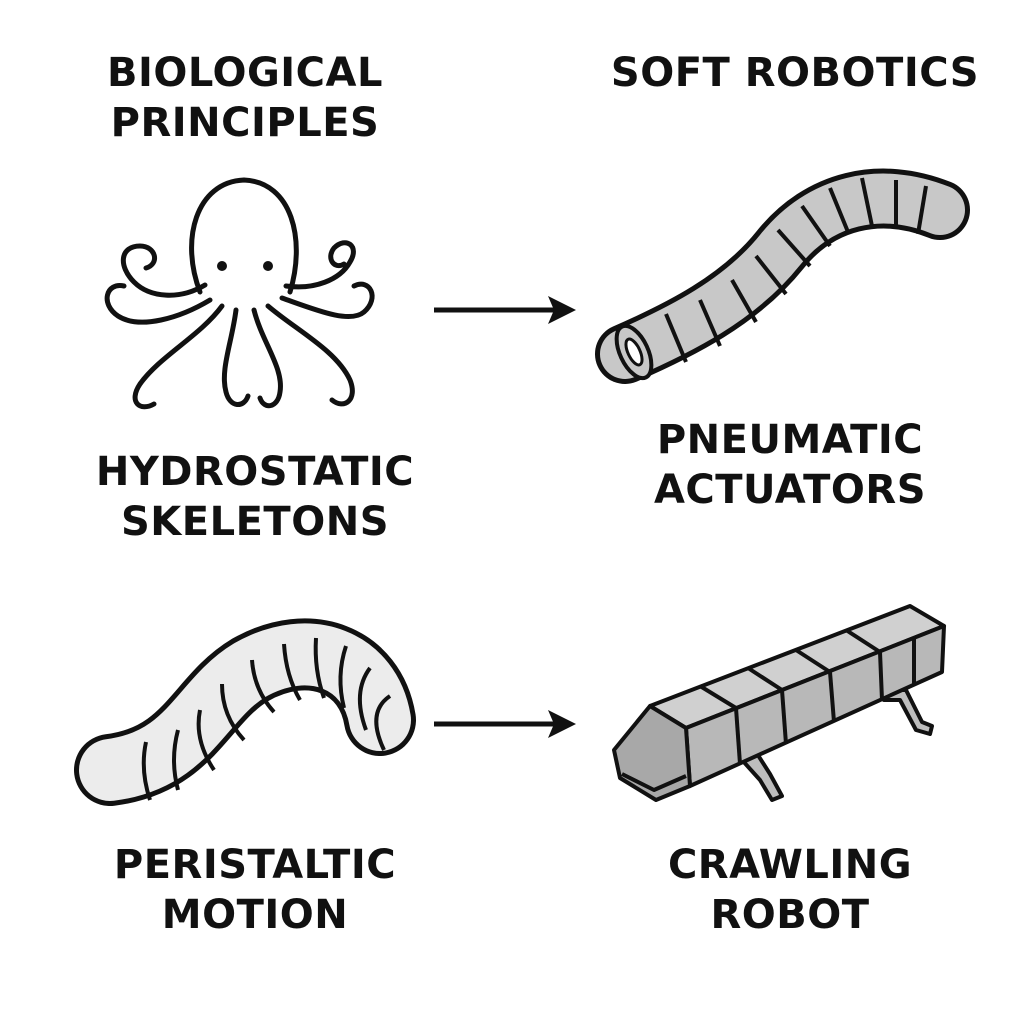 Image resolution: width=1024 pixels, height=1024 pixels. I want to click on worm-icon, so click(245, 712).